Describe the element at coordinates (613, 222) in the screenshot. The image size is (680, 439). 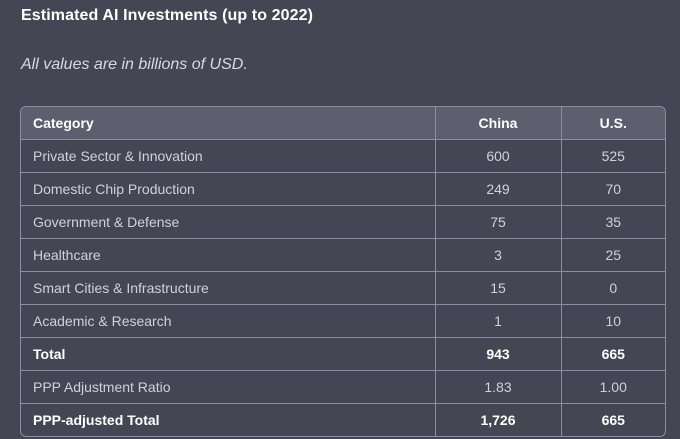
I see `cell-us: 35` at that location.